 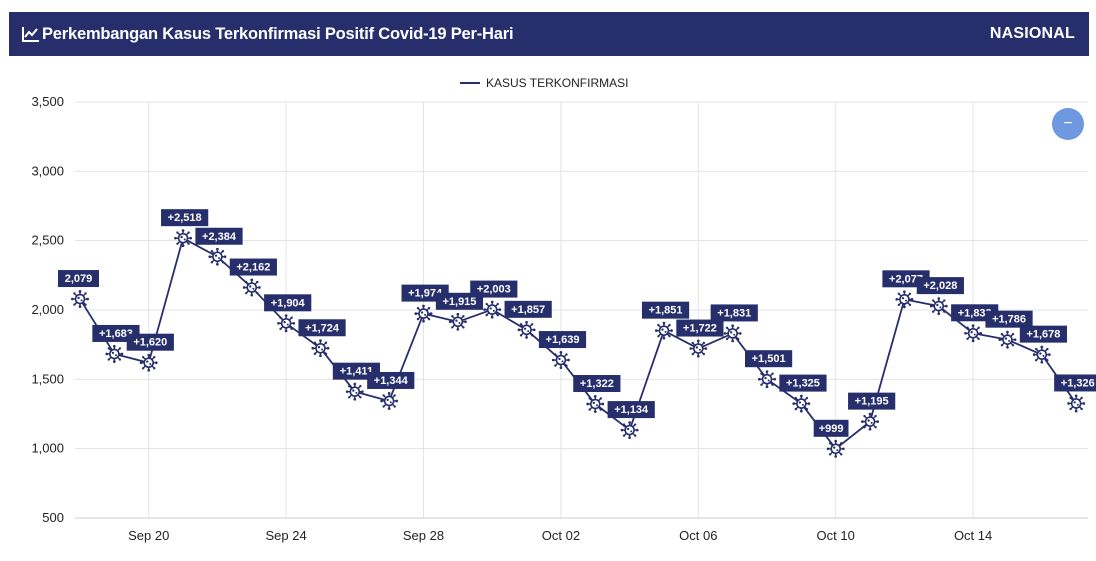 I want to click on data-label: +1,639, so click(x=562, y=340).